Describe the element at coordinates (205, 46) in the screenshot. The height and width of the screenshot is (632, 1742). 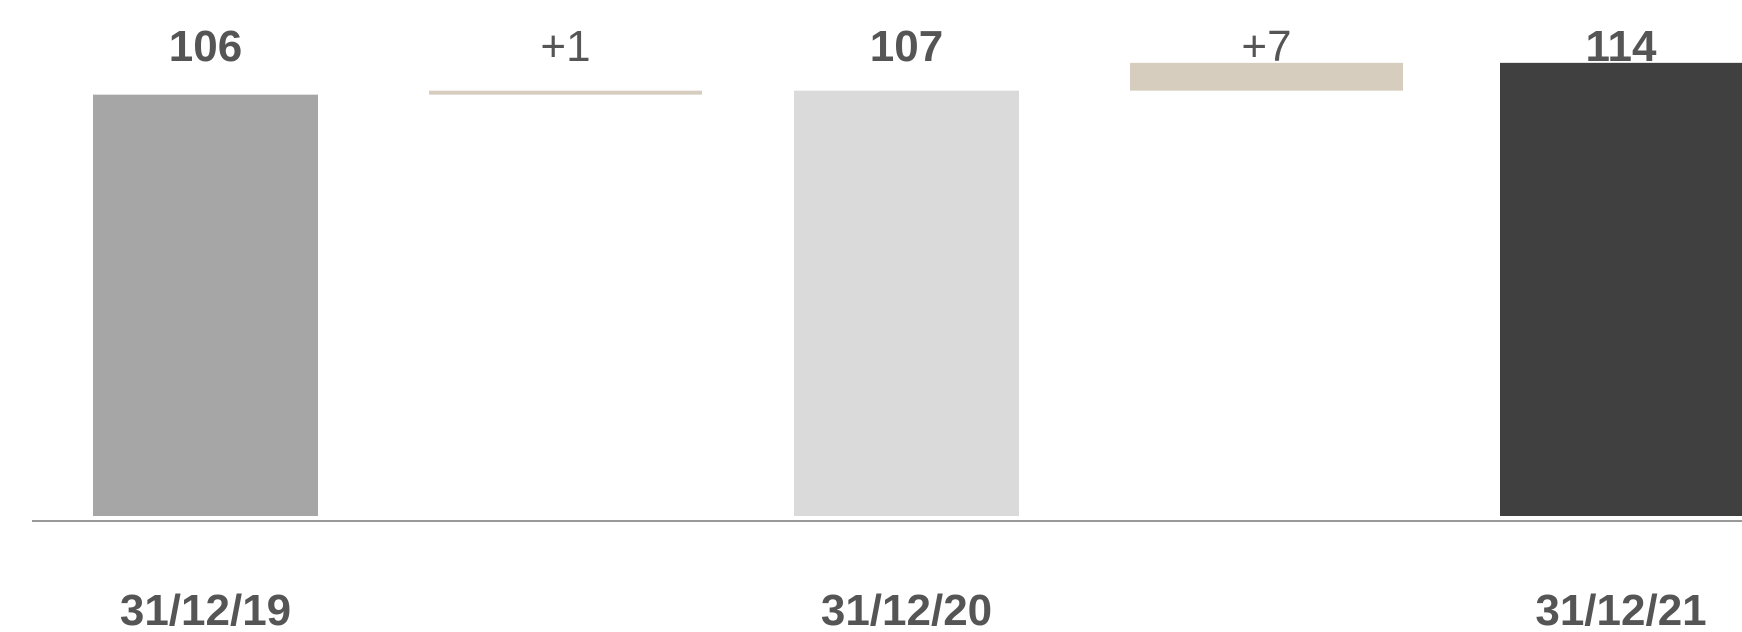
I see `total-value-label: 106` at that location.